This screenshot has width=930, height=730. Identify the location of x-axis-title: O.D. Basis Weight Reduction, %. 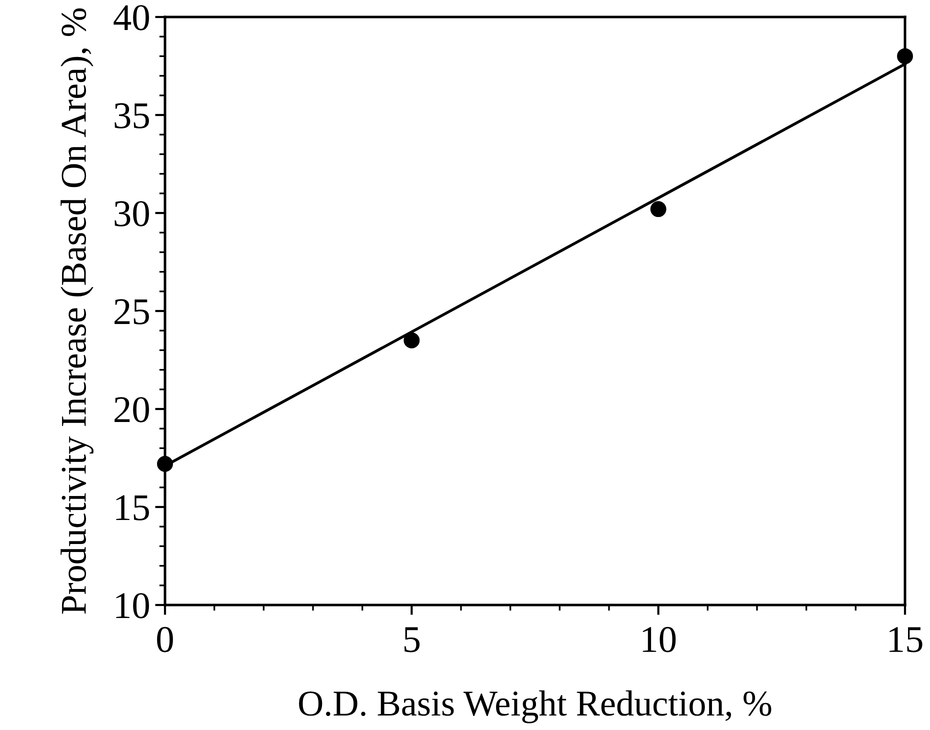
(535, 707).